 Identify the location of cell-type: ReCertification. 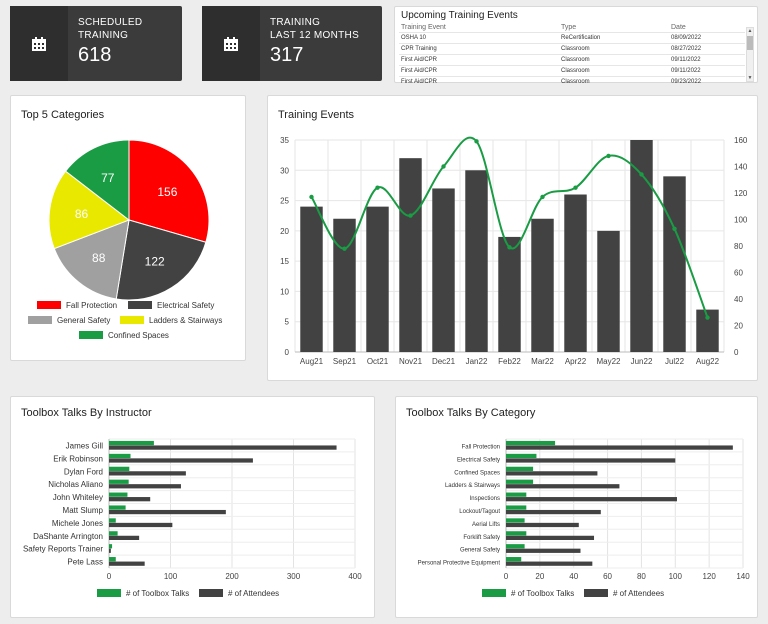
(614, 38).